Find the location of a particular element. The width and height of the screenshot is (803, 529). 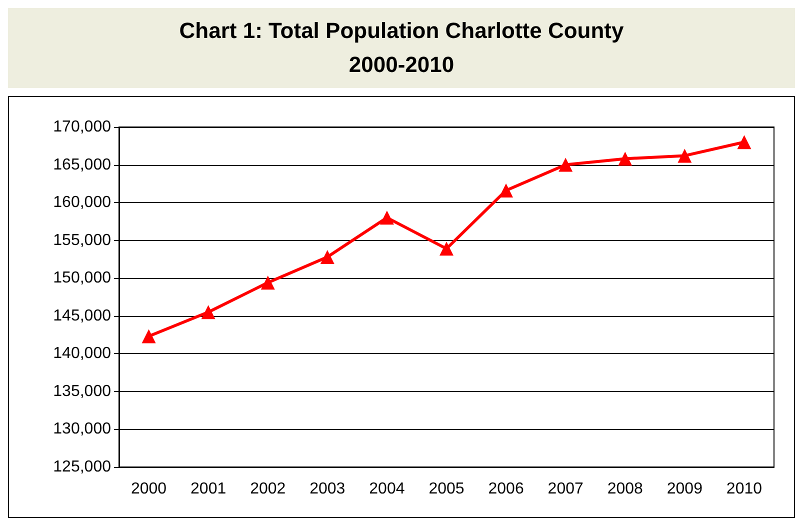

x-tick-label: 2003 is located at coordinates (328, 489).